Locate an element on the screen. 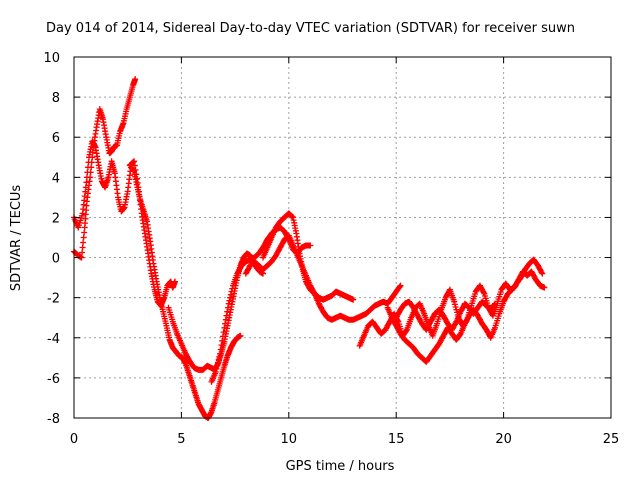 The height and width of the screenshot is (480, 640). y-tick-labels: -8 -6 -4 -2 0 2 4 6 8 10 is located at coordinates (51, 239).